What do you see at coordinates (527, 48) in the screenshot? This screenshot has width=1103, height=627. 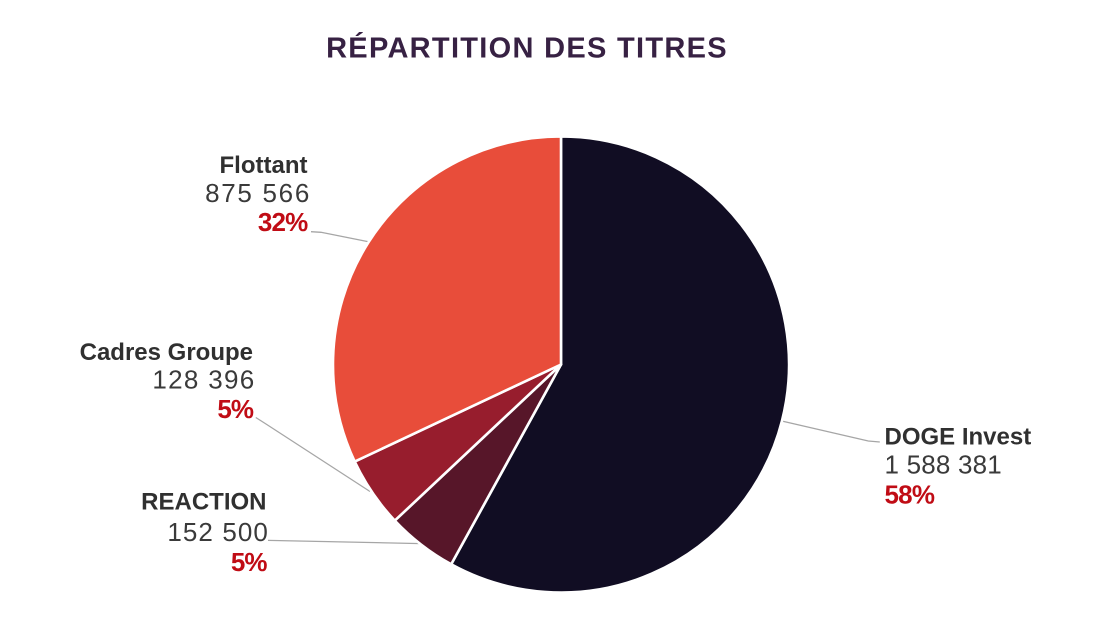 I see `svg-text: RÉPARTITION DES TITRES` at bounding box center [527, 48].